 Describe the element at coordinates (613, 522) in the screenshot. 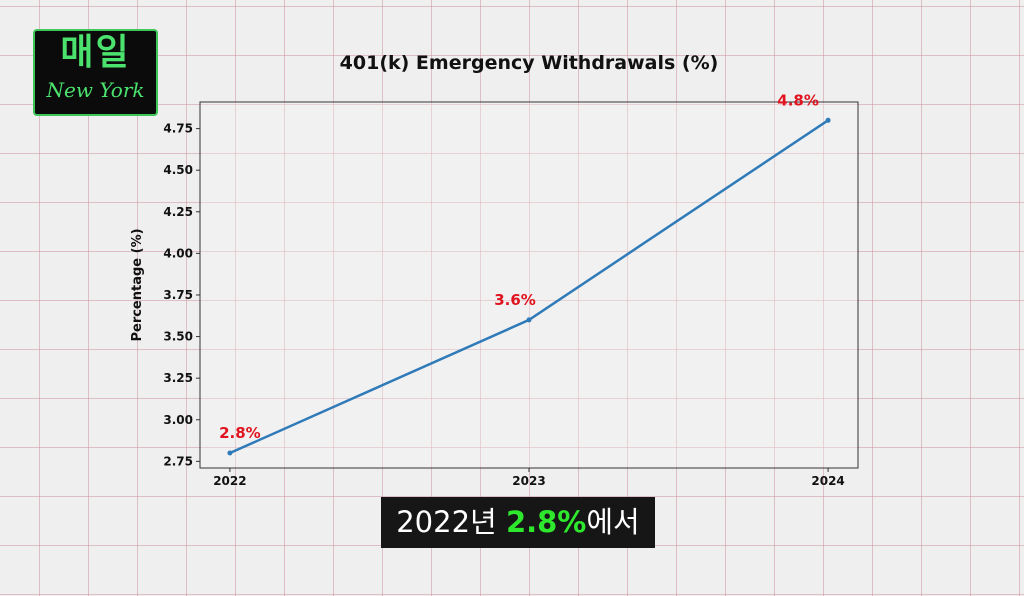

I see `caption-suffix: 에서` at that location.